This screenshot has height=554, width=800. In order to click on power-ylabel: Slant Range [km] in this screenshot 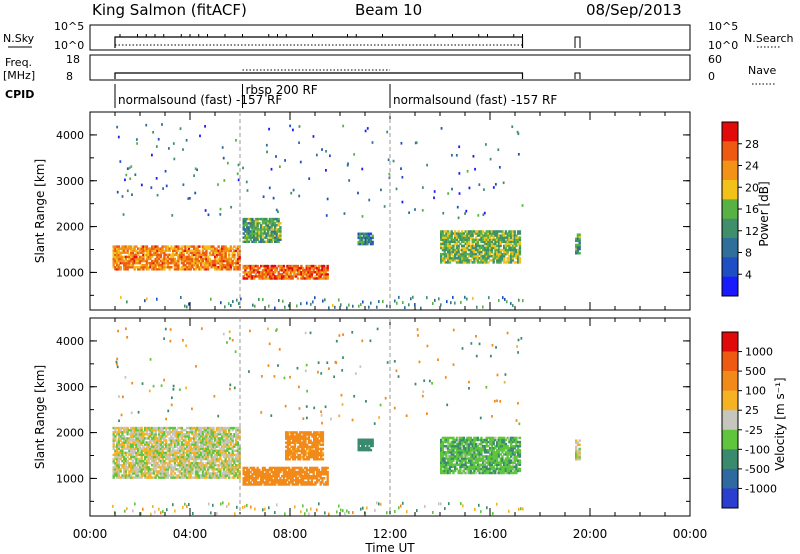, I will do `click(40, 211)`.